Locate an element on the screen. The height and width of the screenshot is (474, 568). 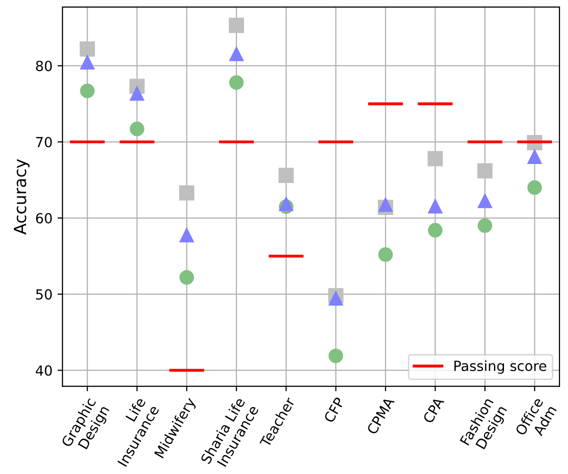
y-tick-label: 60 is located at coordinates (44, 218).